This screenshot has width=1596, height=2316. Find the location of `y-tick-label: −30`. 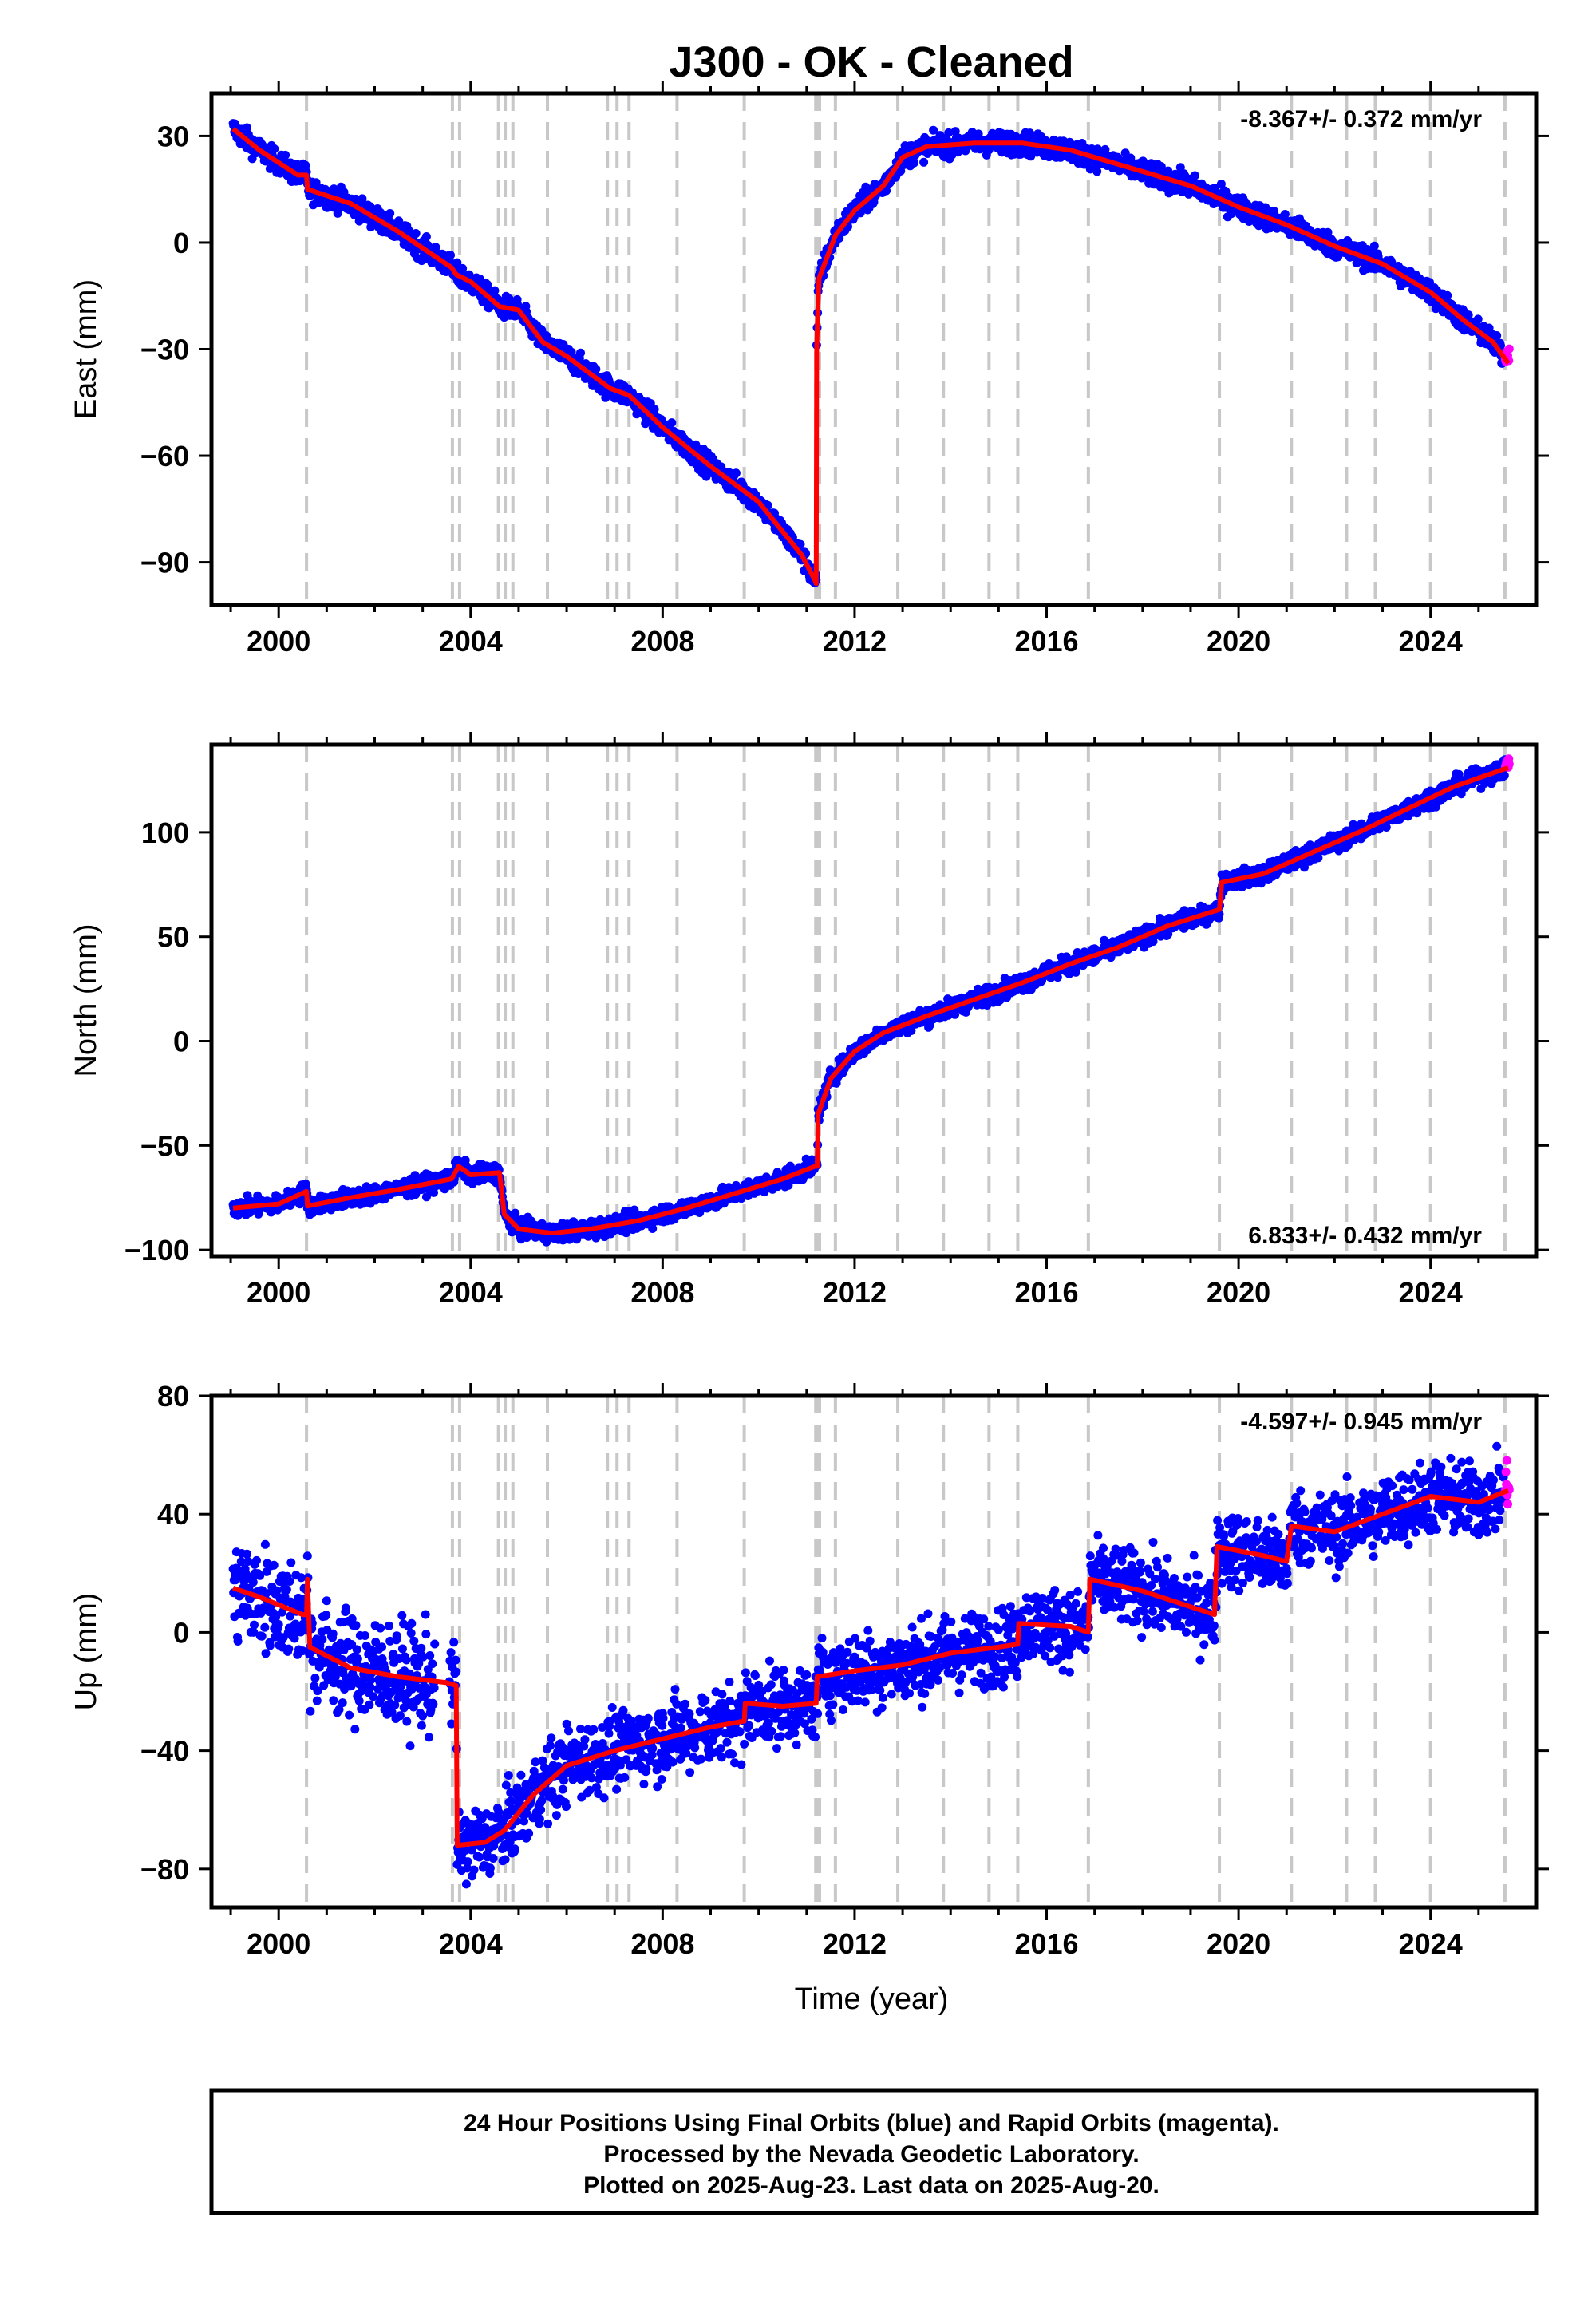

y-tick-label: −30 is located at coordinates (164, 350).